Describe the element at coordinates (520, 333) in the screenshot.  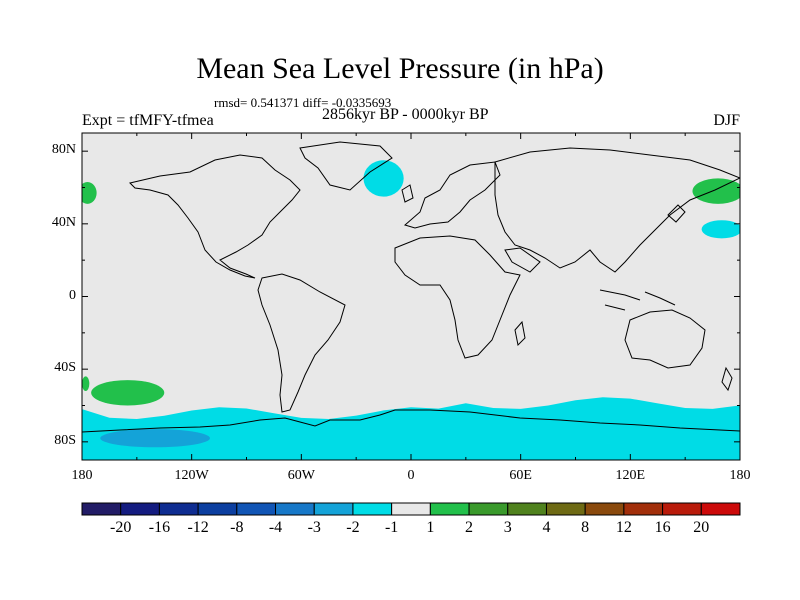
I see `coast-madagascar` at that location.